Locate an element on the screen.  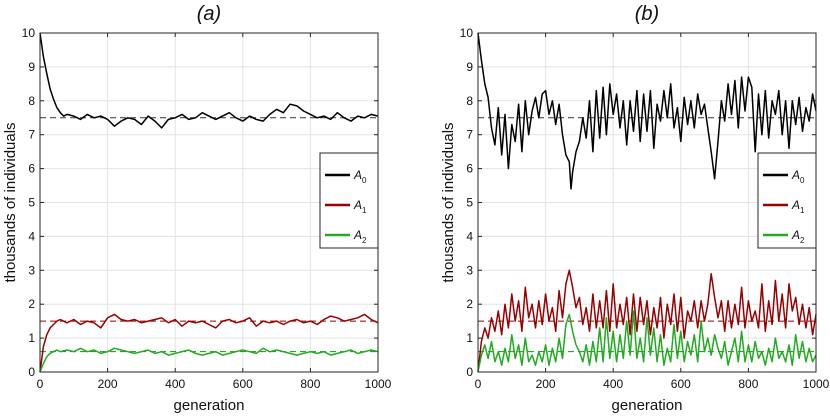
panel-a-xtick-label: 1000 is located at coordinates (378, 384).